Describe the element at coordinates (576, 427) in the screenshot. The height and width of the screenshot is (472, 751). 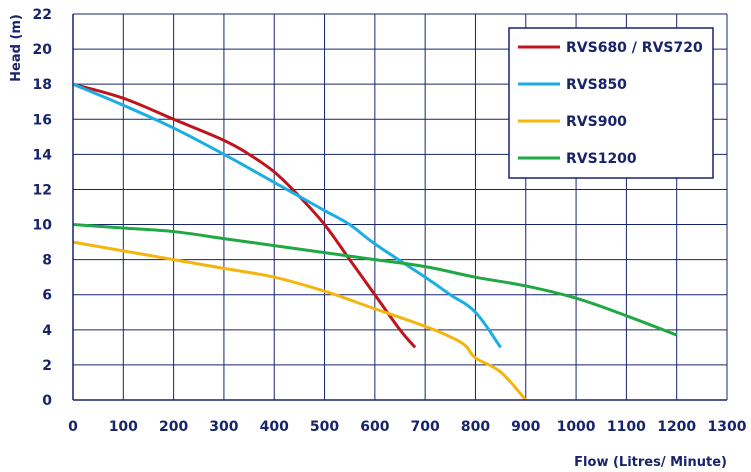
I see `x-tick-label-10: 1000` at that location.